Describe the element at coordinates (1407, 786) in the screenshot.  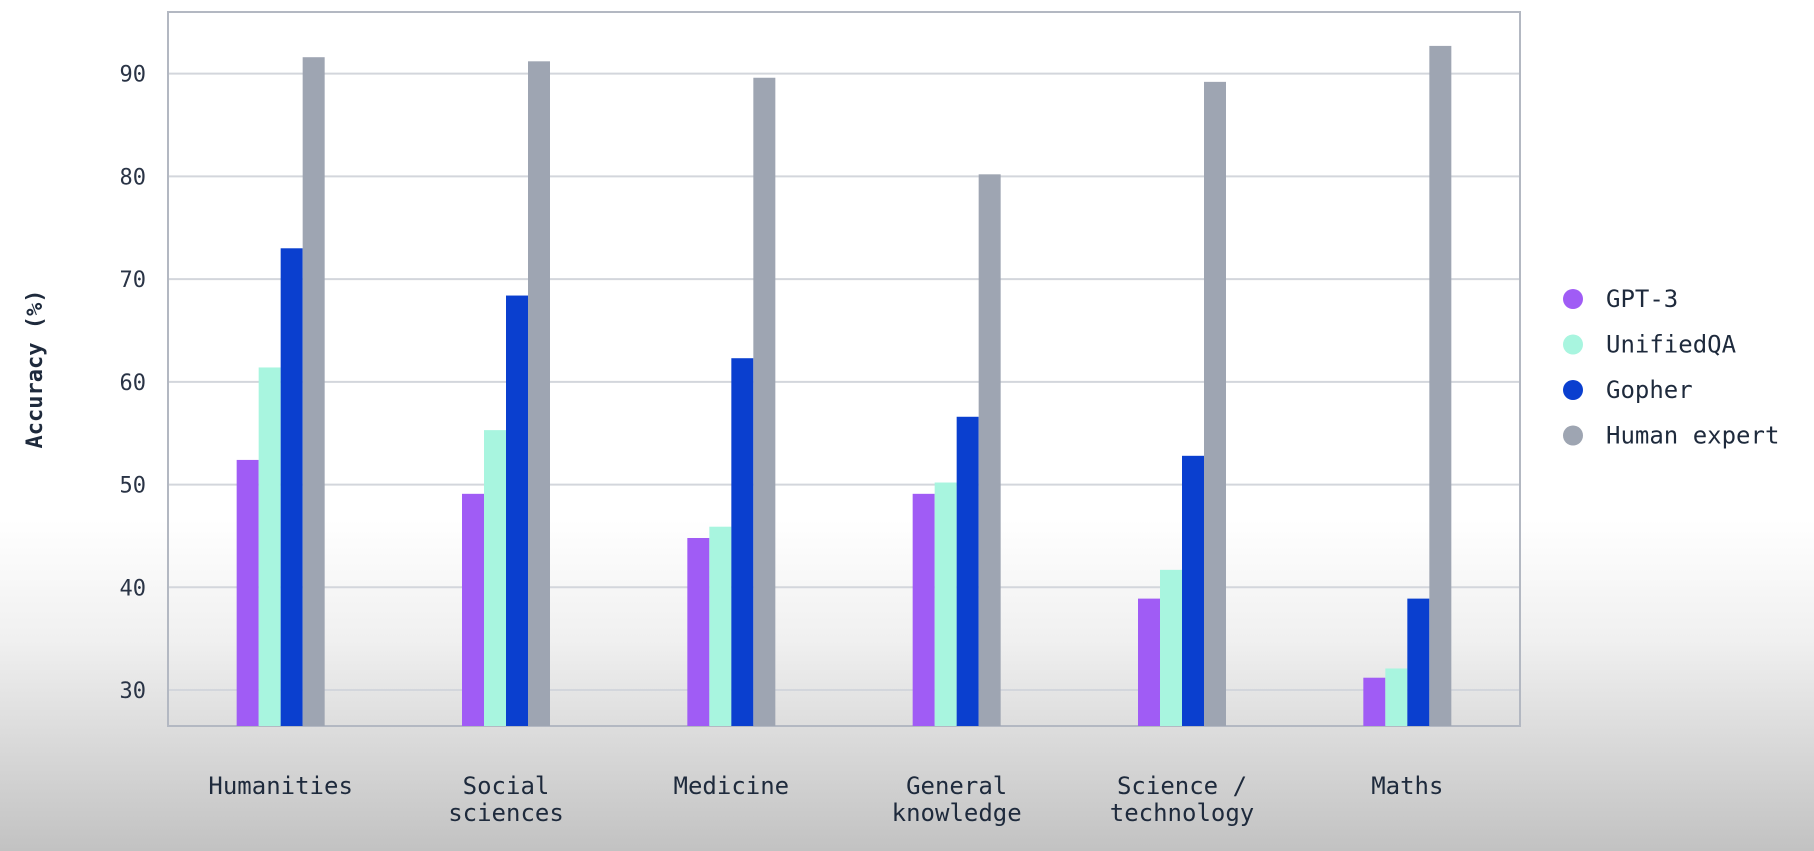
I see `x-tick-label: Maths` at that location.